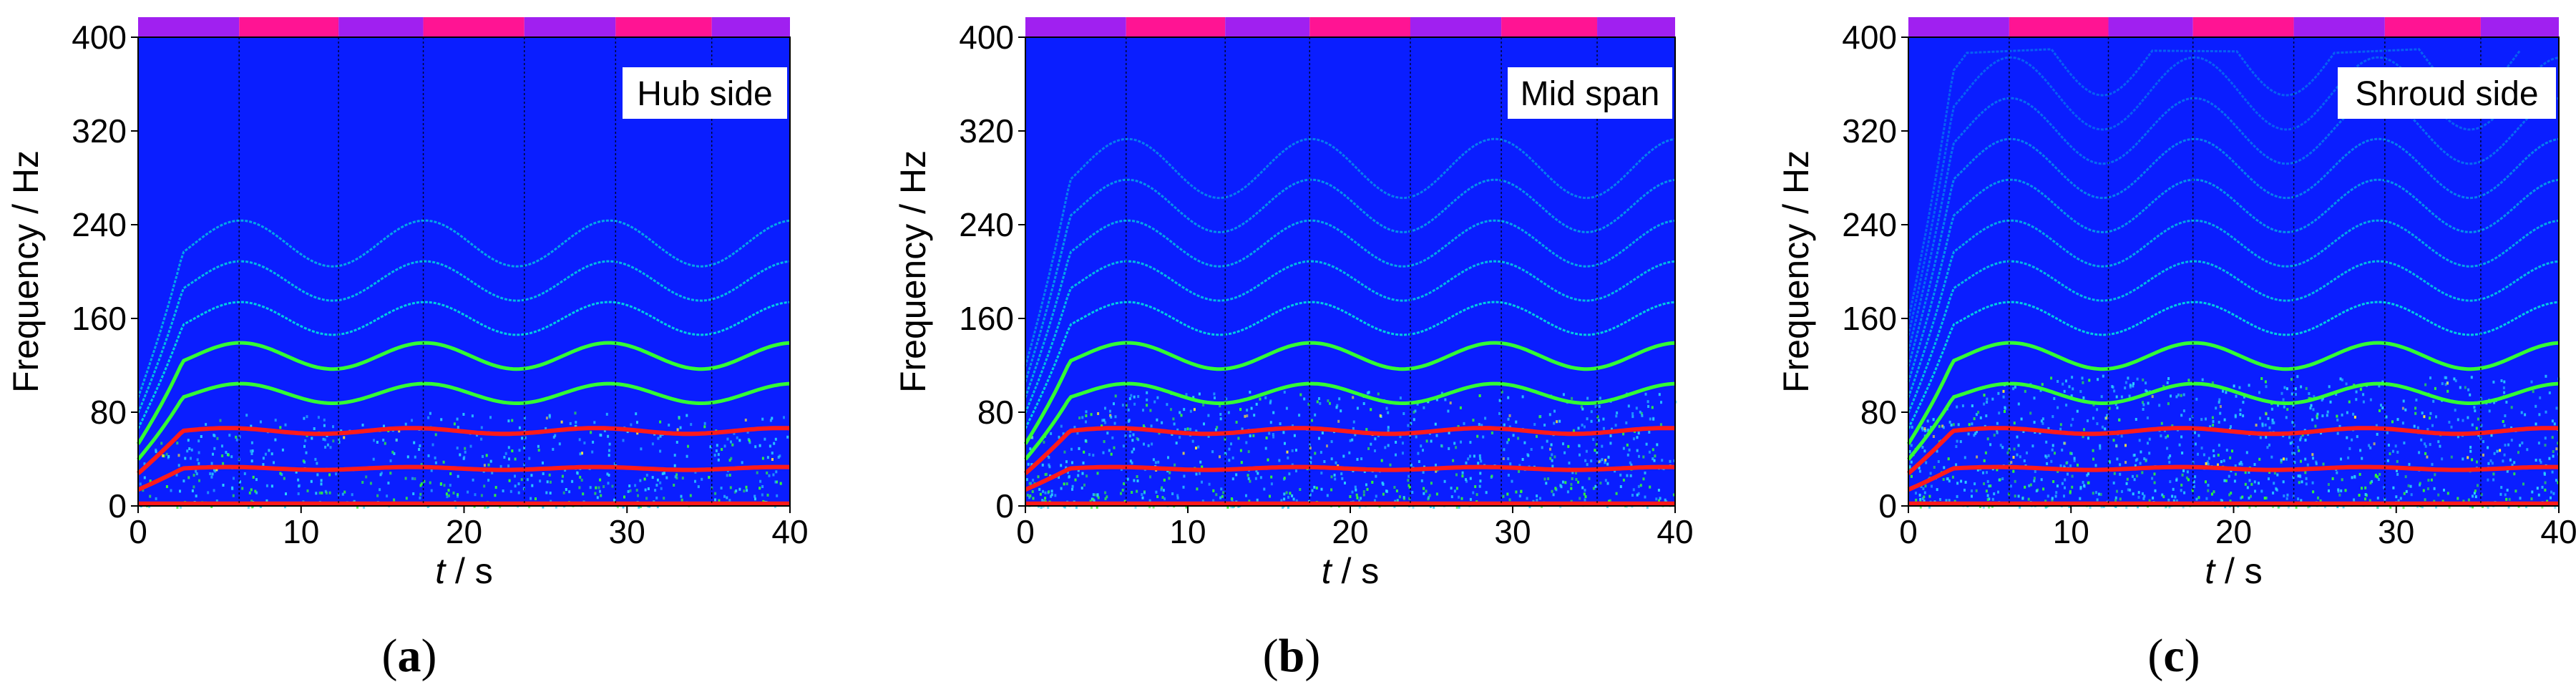 The image size is (2576, 692). What do you see at coordinates (1327, 571) in the screenshot?
I see `x-axis-variable: t` at bounding box center [1327, 571].